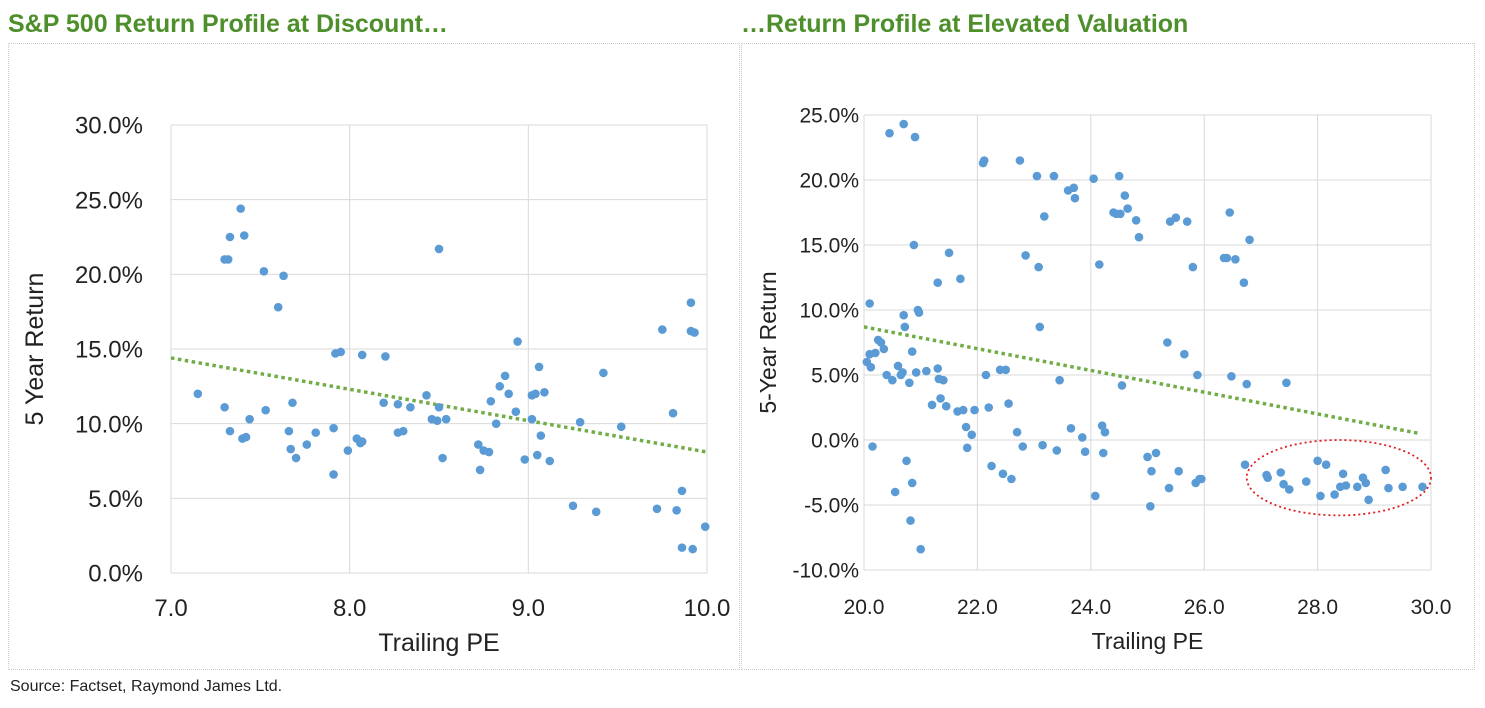 This screenshot has width=1485, height=708. Describe the element at coordinates (438, 643) in the screenshot. I see `x-axis-title: Trailing PE` at that location.